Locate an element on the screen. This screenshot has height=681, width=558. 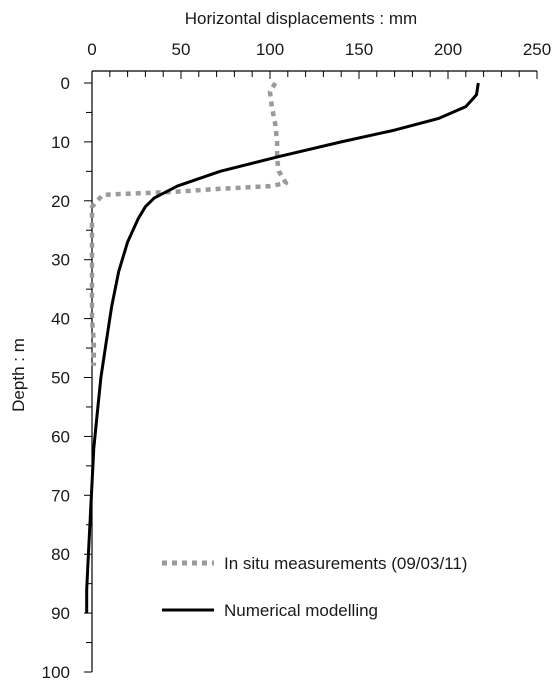
y-tick-label: 0 is located at coordinates (65, 83).